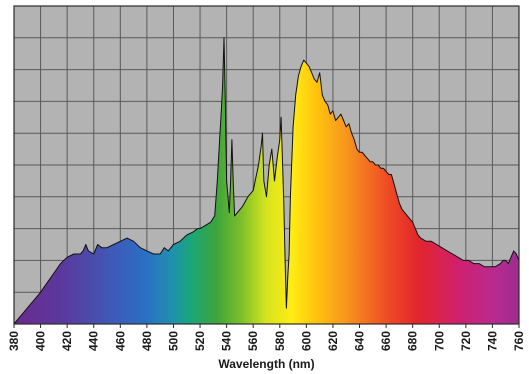 Image resolution: width=529 pixels, height=374 pixels. Describe the element at coordinates (94, 341) in the screenshot. I see `x-tick-label: 440` at that location.